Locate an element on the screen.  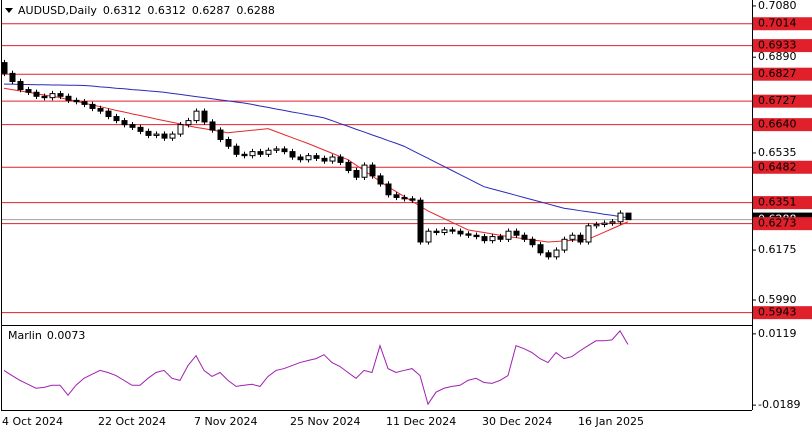
level-label: 0.6351 is located at coordinates (777, 202).